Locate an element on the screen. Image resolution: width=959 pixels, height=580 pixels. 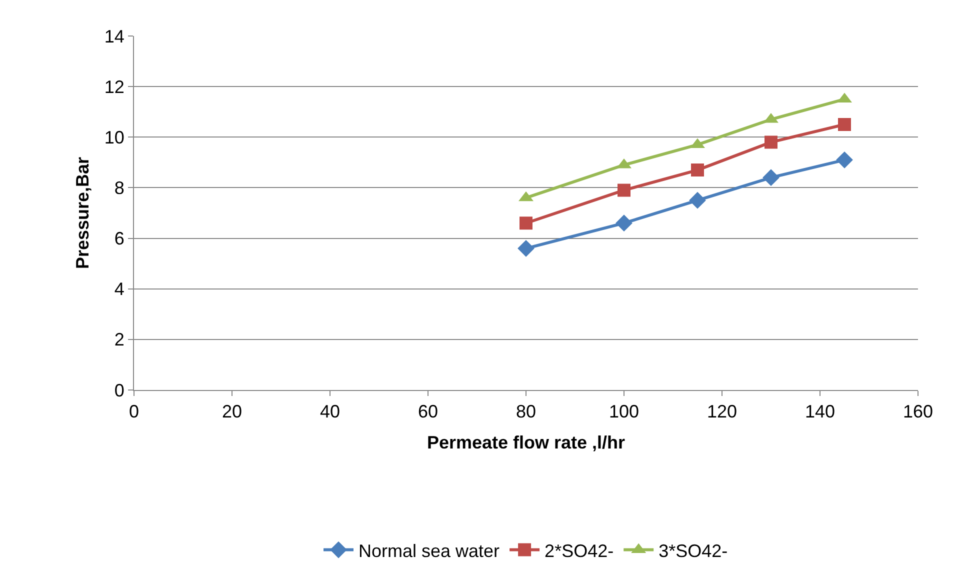
y-tick-label: 12 is located at coordinates (114, 86).